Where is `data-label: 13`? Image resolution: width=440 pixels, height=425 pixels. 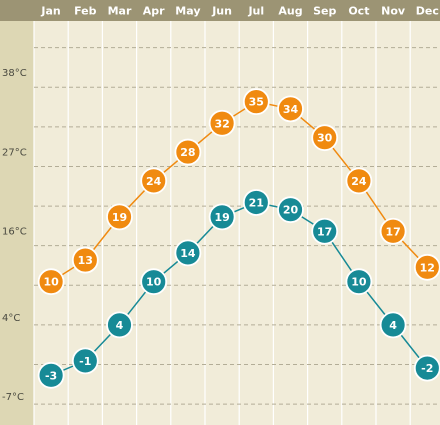 data-label: 13 is located at coordinates (85, 260).